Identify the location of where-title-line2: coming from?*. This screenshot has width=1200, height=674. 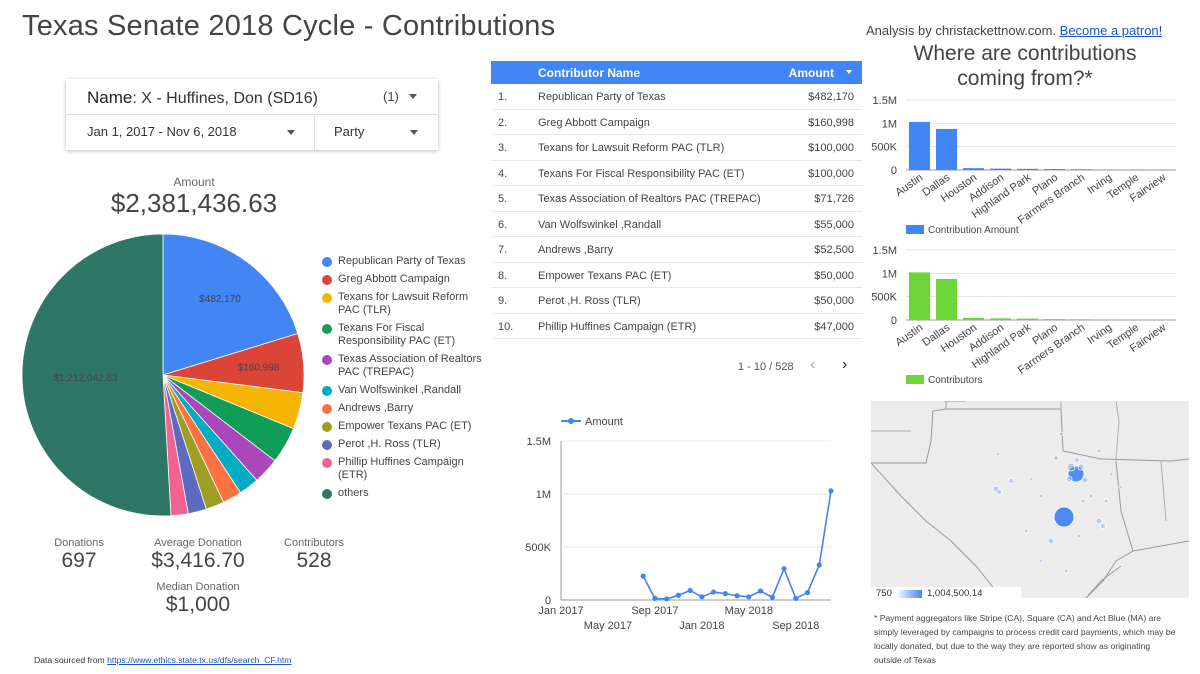
(1025, 78).